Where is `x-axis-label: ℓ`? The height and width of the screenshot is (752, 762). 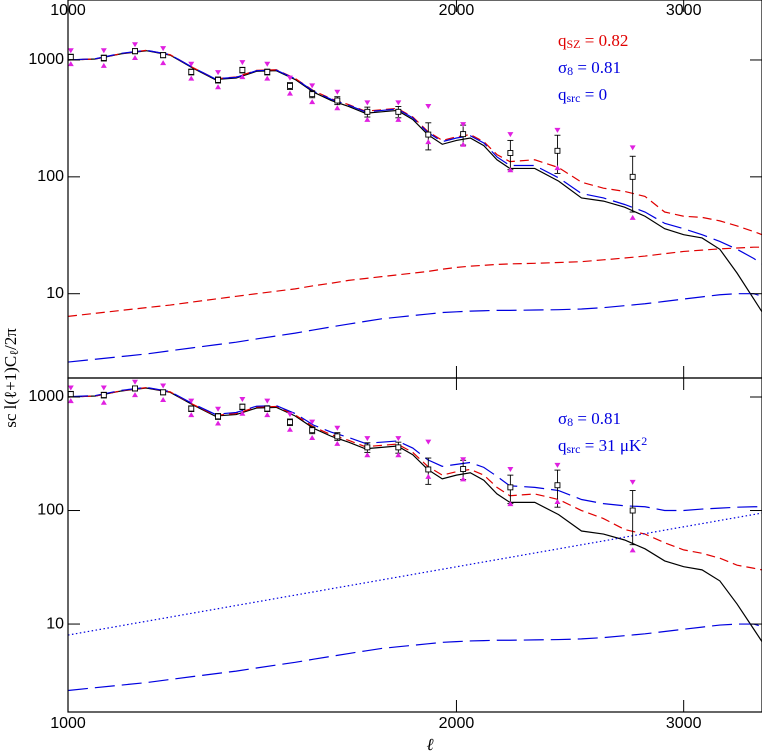 x-axis-label: ℓ is located at coordinates (429, 743).